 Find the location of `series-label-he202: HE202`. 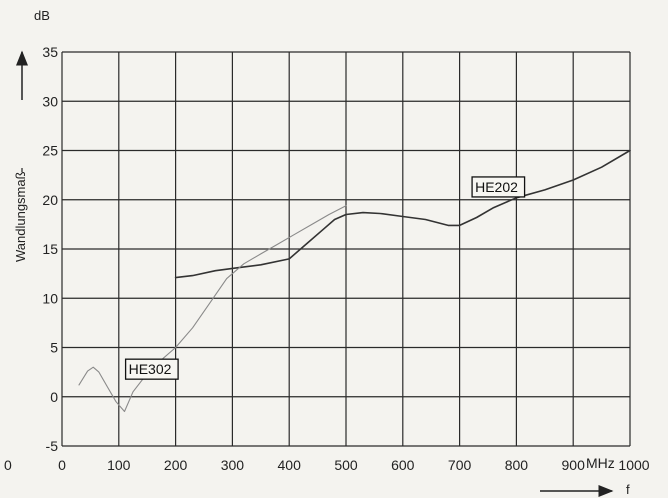

series-label-he202: HE202 is located at coordinates (498, 187).